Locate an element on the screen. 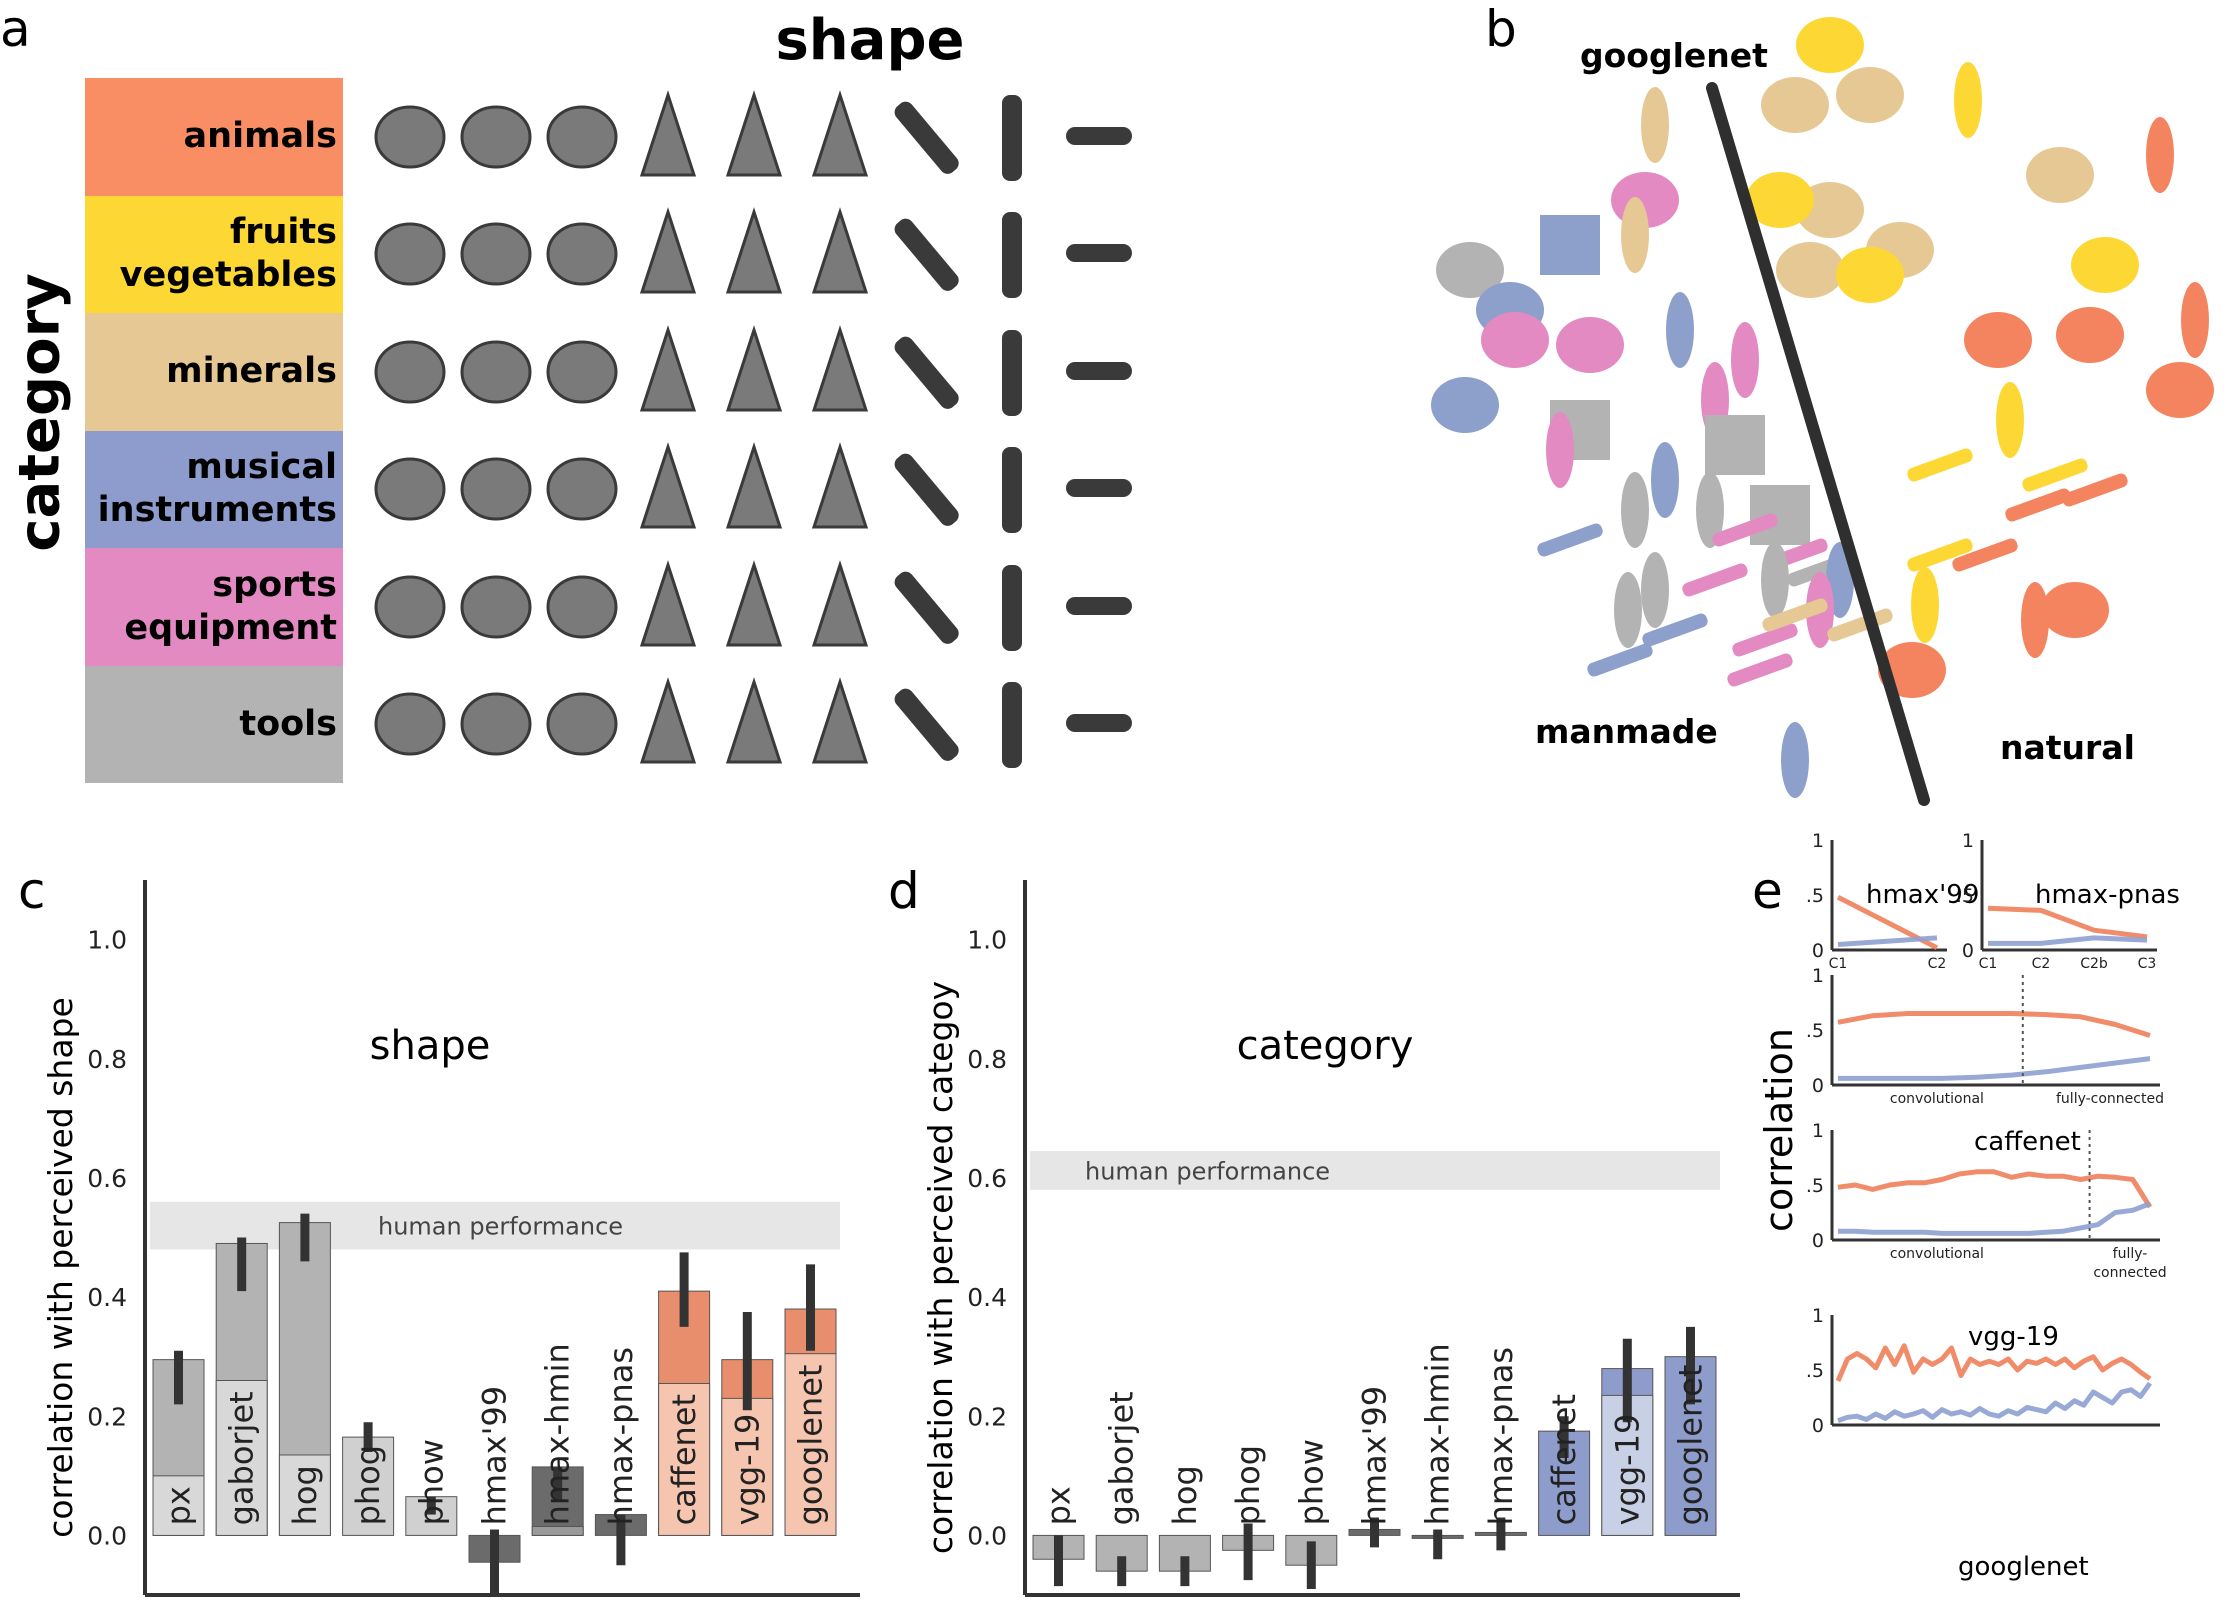 The height and width of the screenshot is (1610, 2235). bar-label: px is located at coordinates (179, 1505).